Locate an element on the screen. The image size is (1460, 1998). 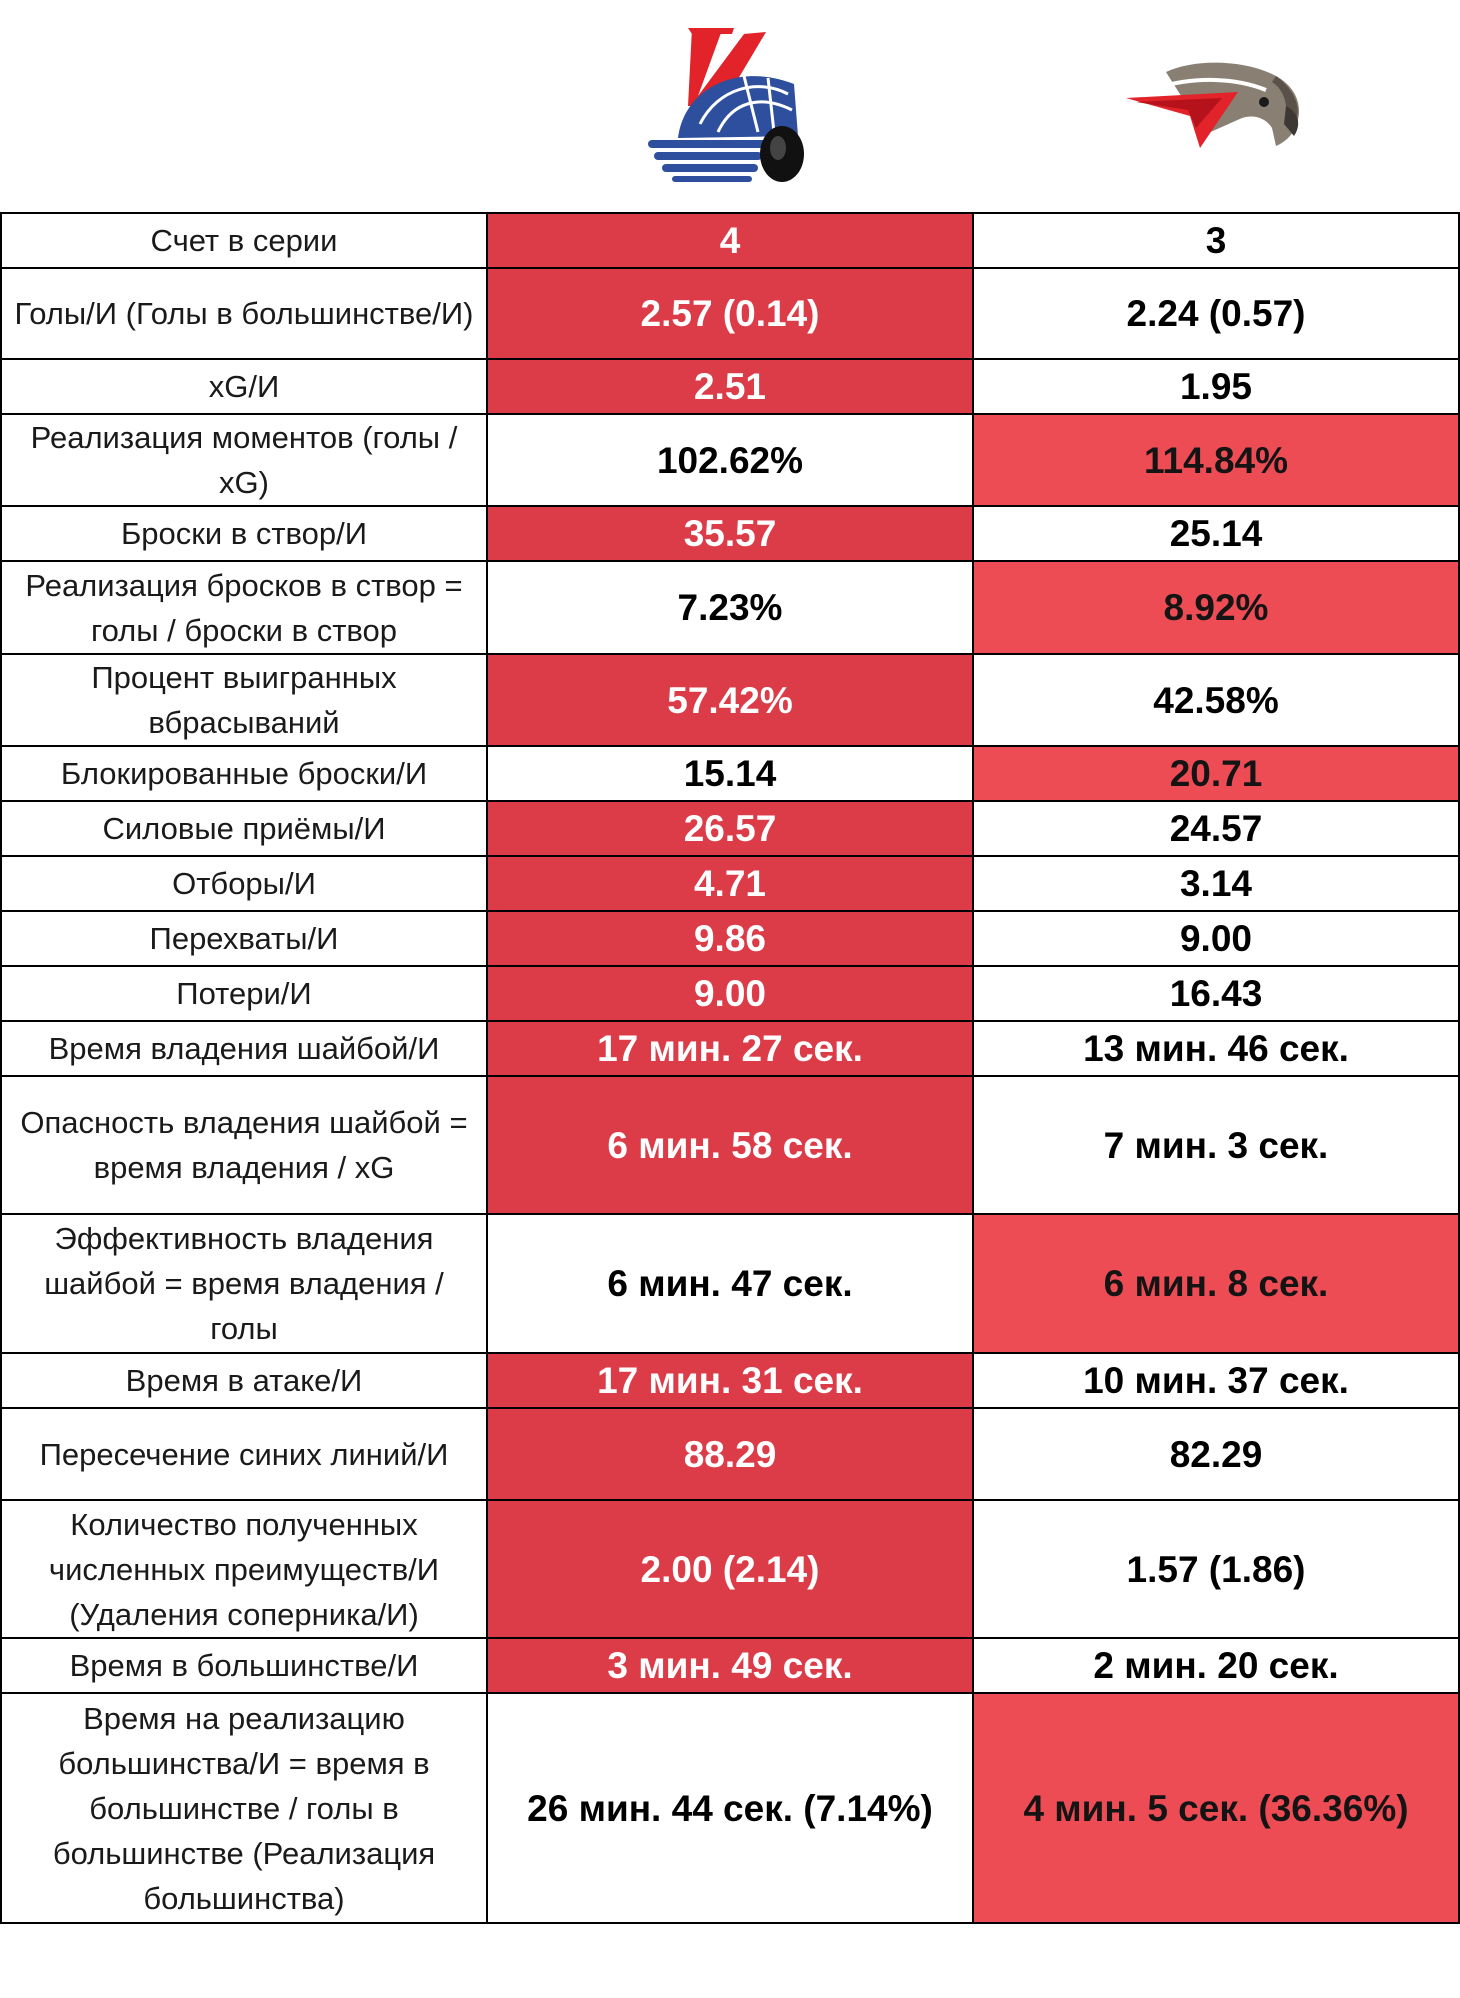
lokomotiv-value: 3 мин. 49 сек. is located at coordinates (730, 1665).